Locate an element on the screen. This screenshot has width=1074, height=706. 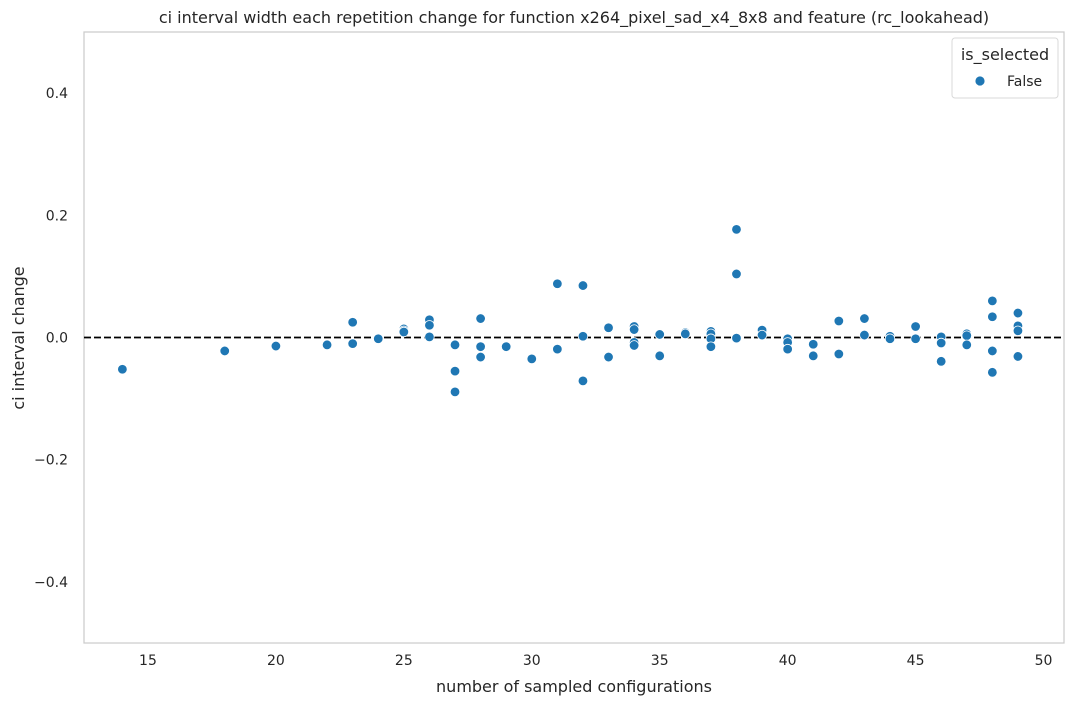
x-tick-label: 20 is located at coordinates (276, 661).